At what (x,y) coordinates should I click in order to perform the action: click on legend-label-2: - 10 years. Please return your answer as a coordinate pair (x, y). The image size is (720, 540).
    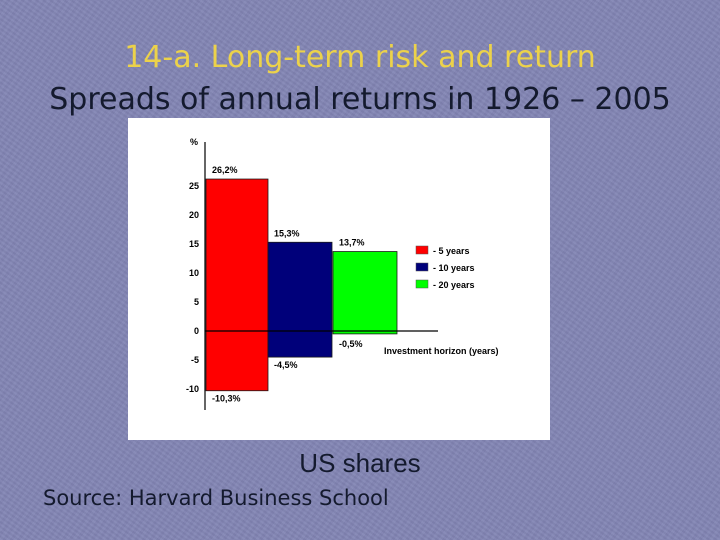
    Looking at the image, I should click on (454, 268).